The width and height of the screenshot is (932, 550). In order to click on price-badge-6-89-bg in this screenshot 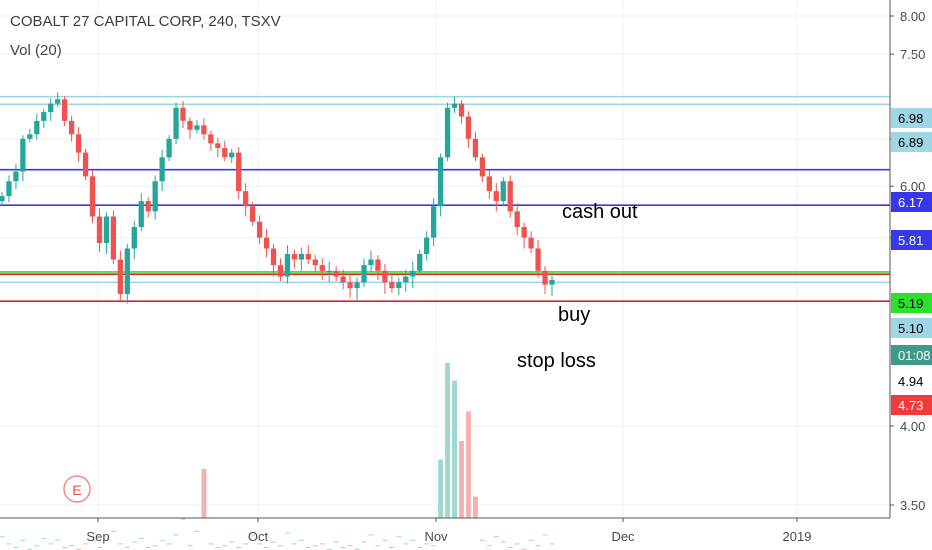, I will do `click(911, 142)`.